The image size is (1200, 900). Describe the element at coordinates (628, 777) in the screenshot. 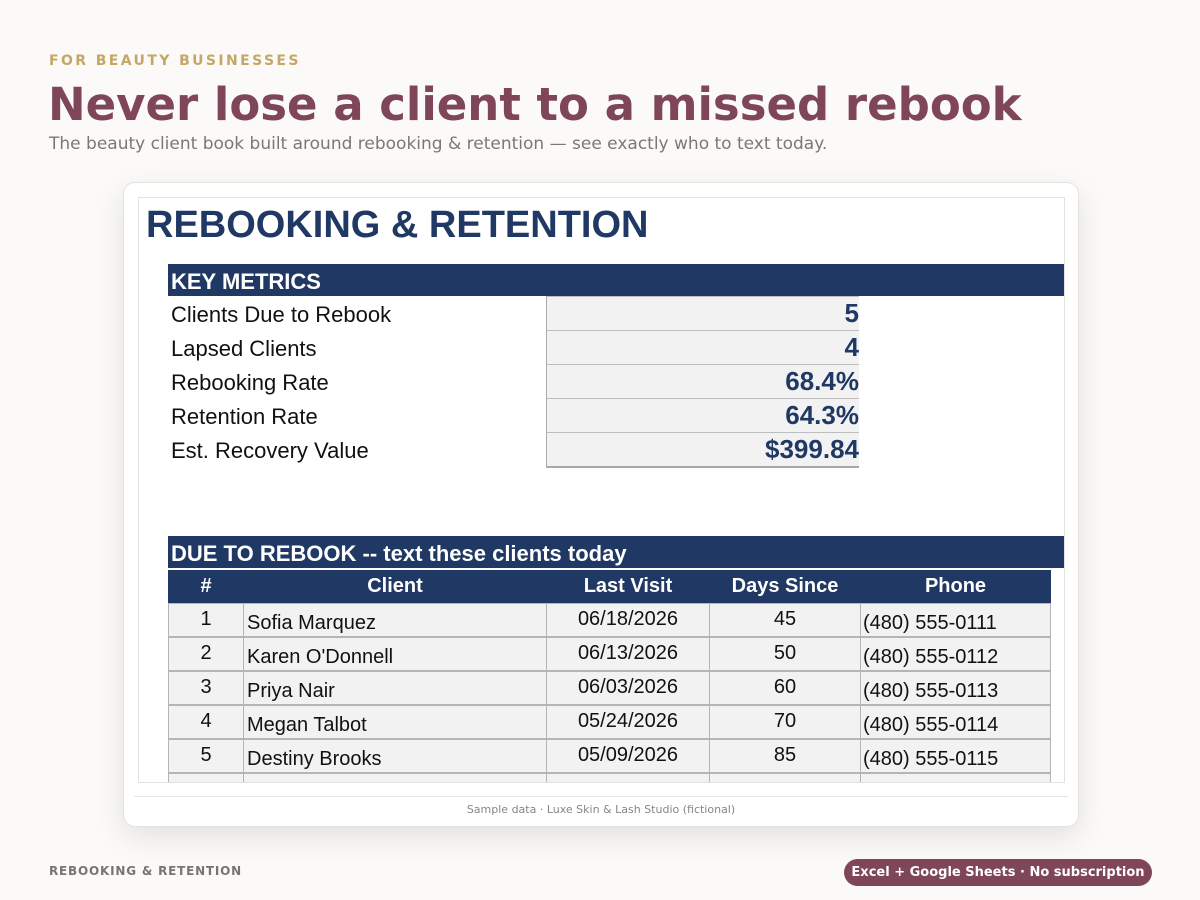

I see `cell-last-visit` at that location.